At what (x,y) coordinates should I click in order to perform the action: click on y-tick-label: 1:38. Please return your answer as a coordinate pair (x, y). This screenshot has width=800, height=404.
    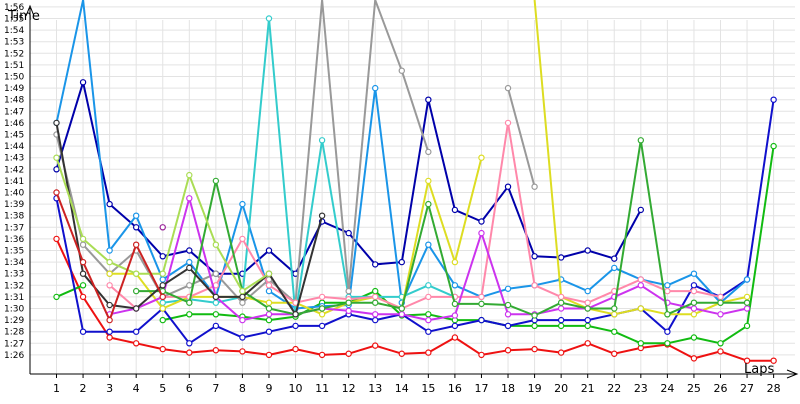
    Looking at the image, I should click on (14, 217).